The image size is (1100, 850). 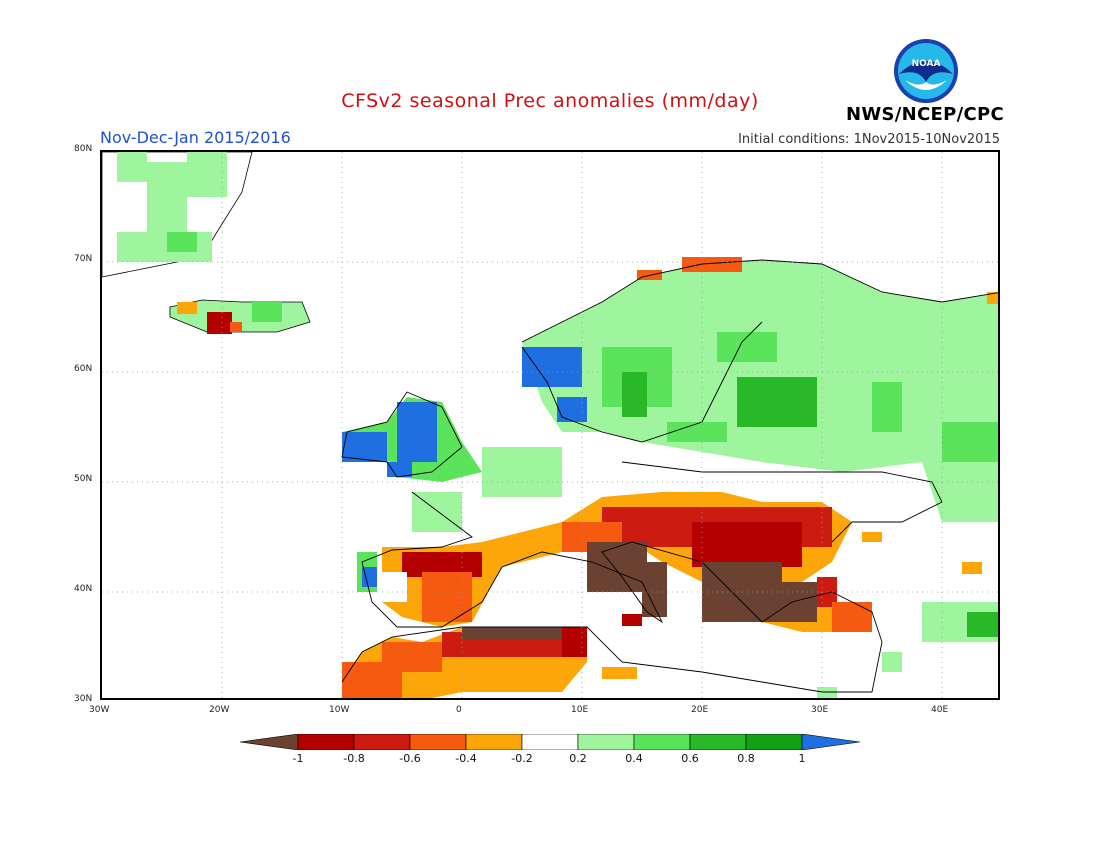 What do you see at coordinates (700, 710) in the screenshot?
I see `lon-tick-label: 20E` at bounding box center [700, 710].